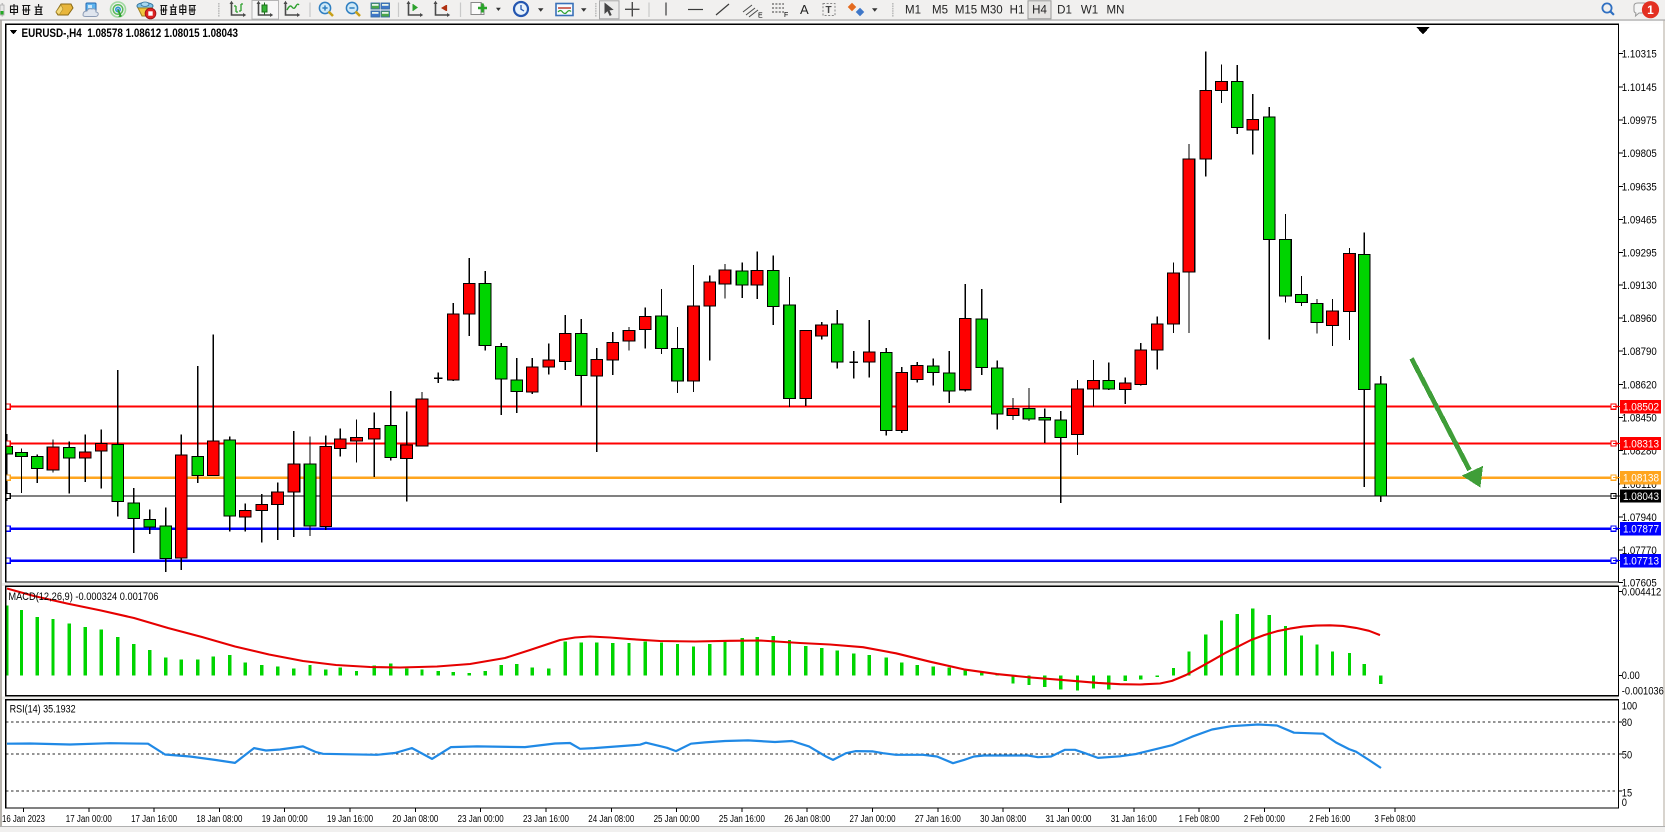 The width and height of the screenshot is (1665, 832). What do you see at coordinates (1639, 121) in the screenshot?
I see `svg-text: 1.09975` at bounding box center [1639, 121].